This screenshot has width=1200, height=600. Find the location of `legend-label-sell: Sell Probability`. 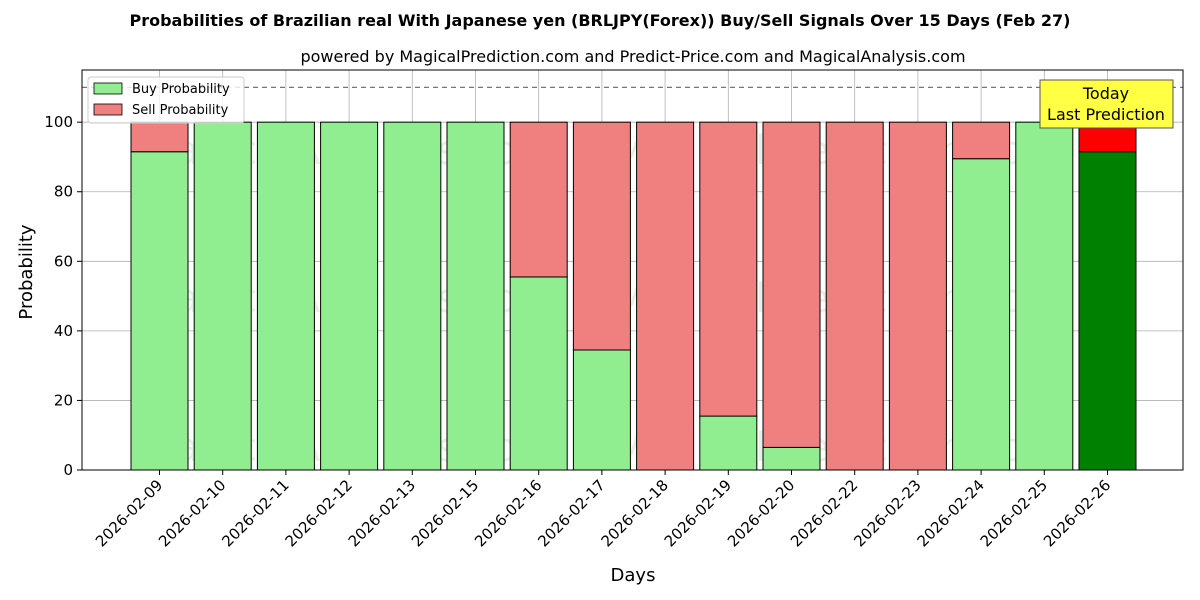

legend-label-sell: Sell Probability is located at coordinates (180, 110).